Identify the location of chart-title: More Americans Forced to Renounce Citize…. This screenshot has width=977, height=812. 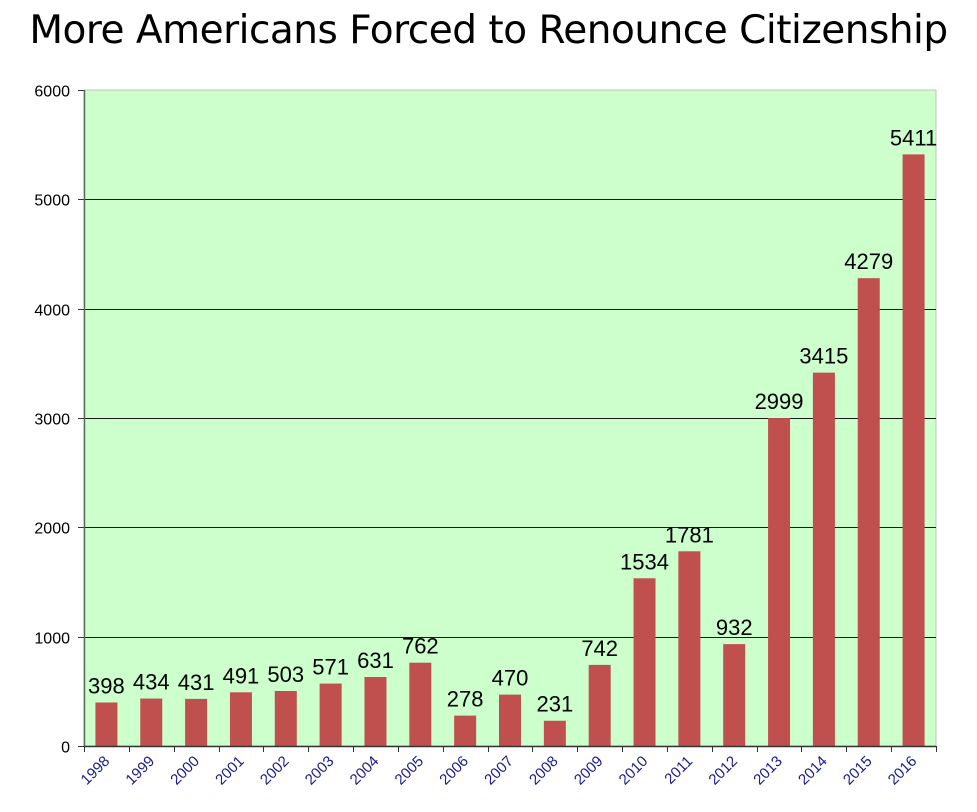
(488, 30).